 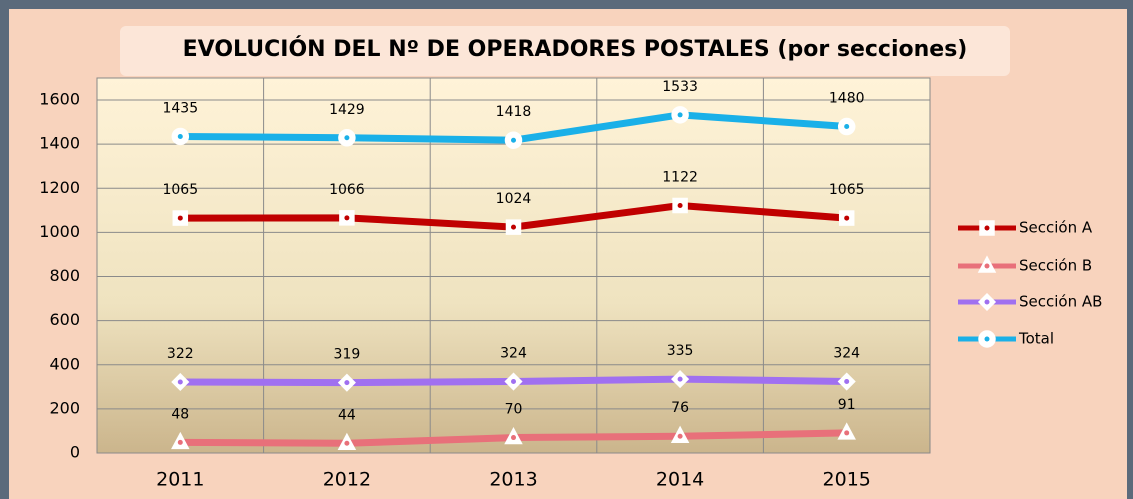 I want to click on value-label: 1024, so click(x=514, y=199).